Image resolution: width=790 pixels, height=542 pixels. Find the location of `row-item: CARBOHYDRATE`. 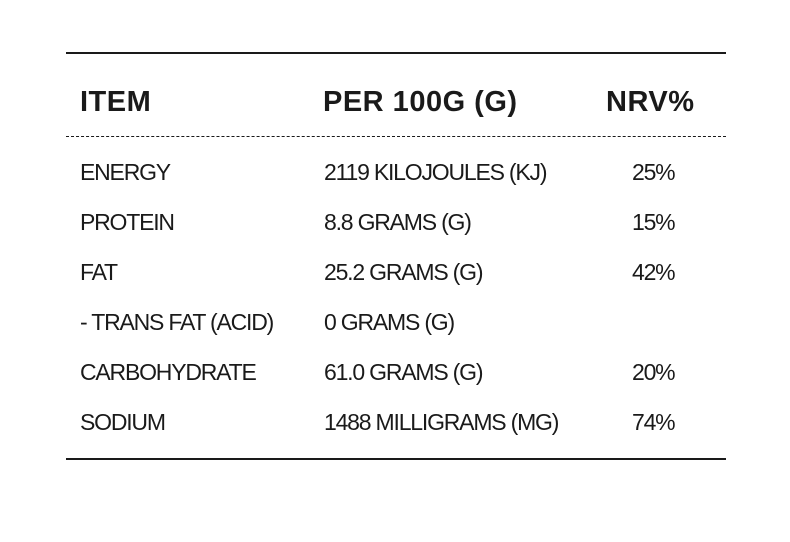

row-item: CARBOHYDRATE is located at coordinates (168, 372).